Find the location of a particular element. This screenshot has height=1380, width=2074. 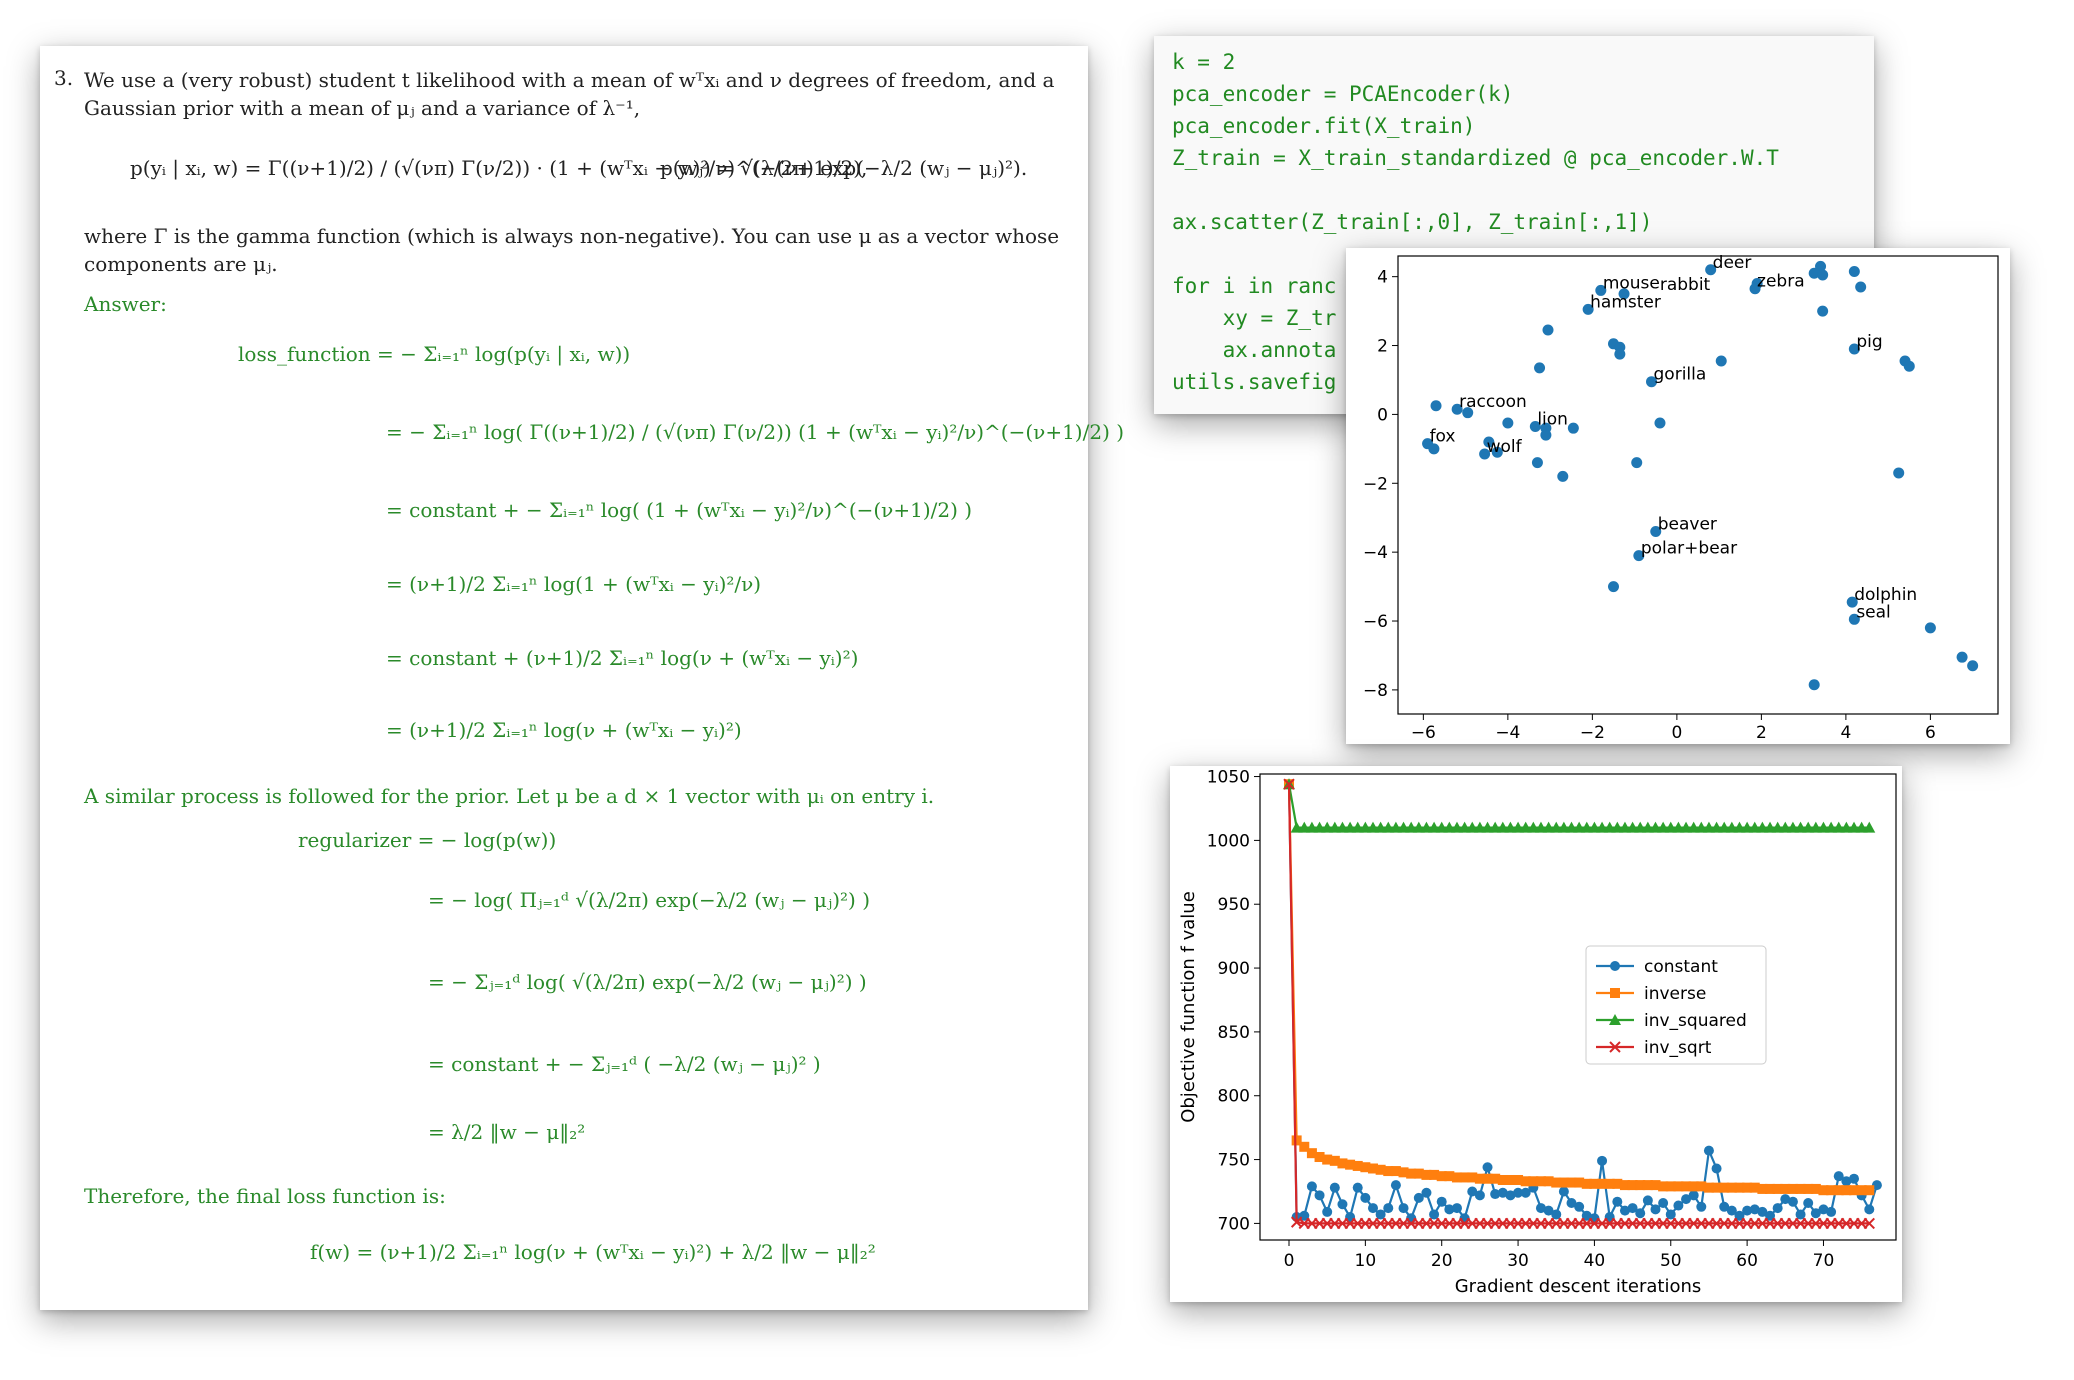

legend-label-inv_sqrt: inv_sqrt is located at coordinates (1678, 1048).